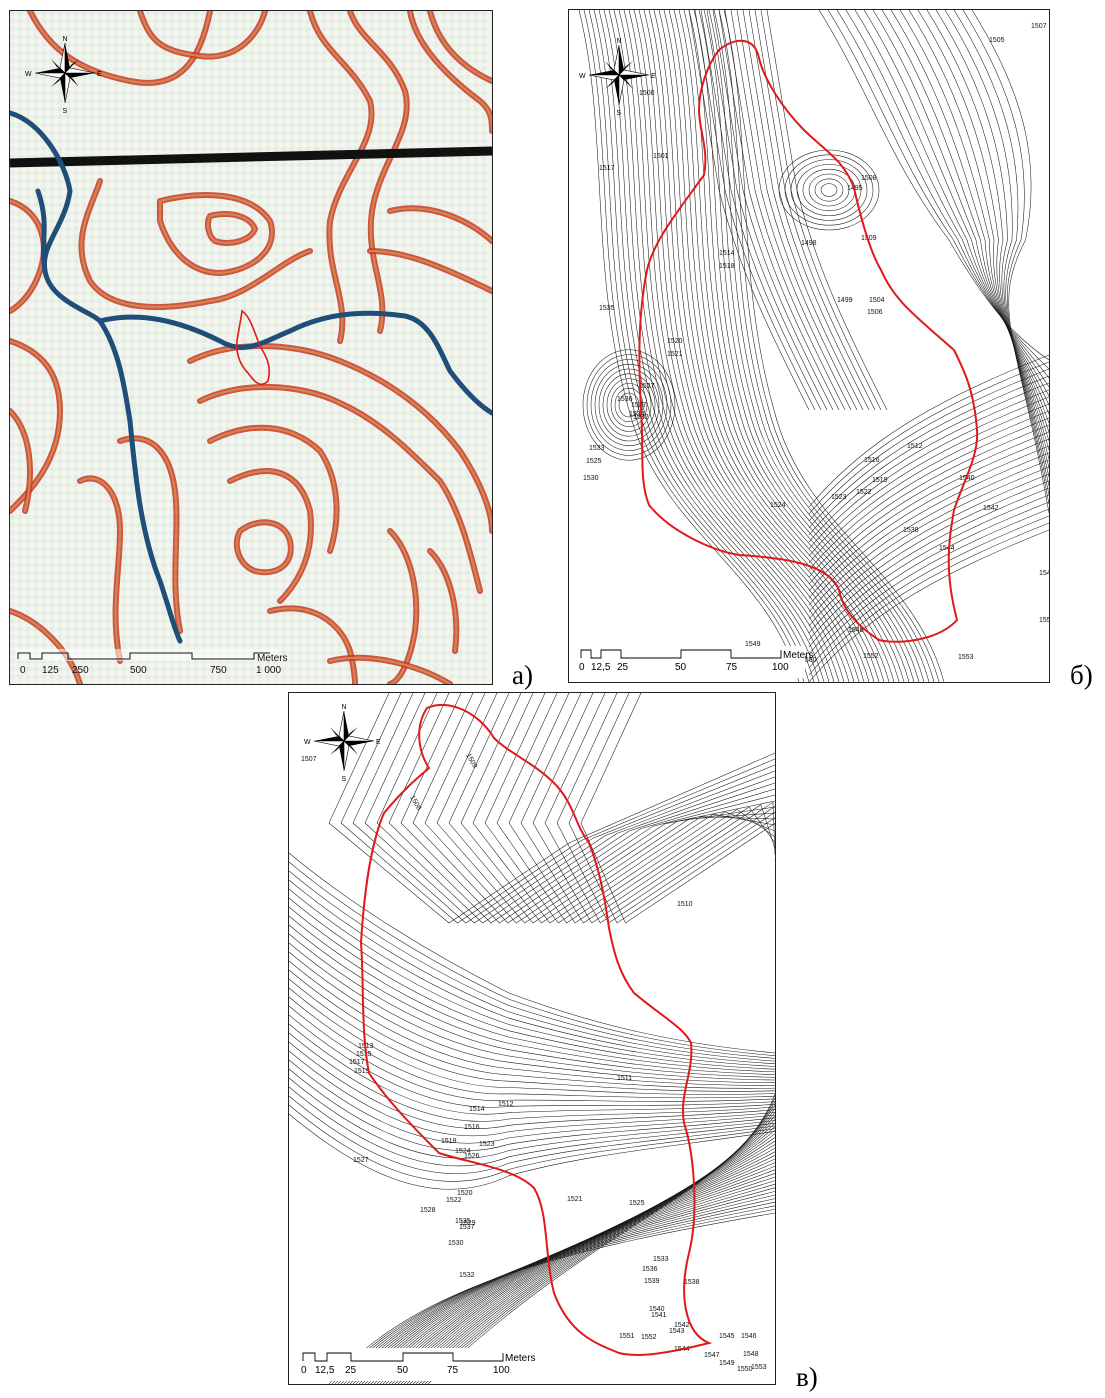  I want to click on scale-tick: 75, so click(453, 1370).